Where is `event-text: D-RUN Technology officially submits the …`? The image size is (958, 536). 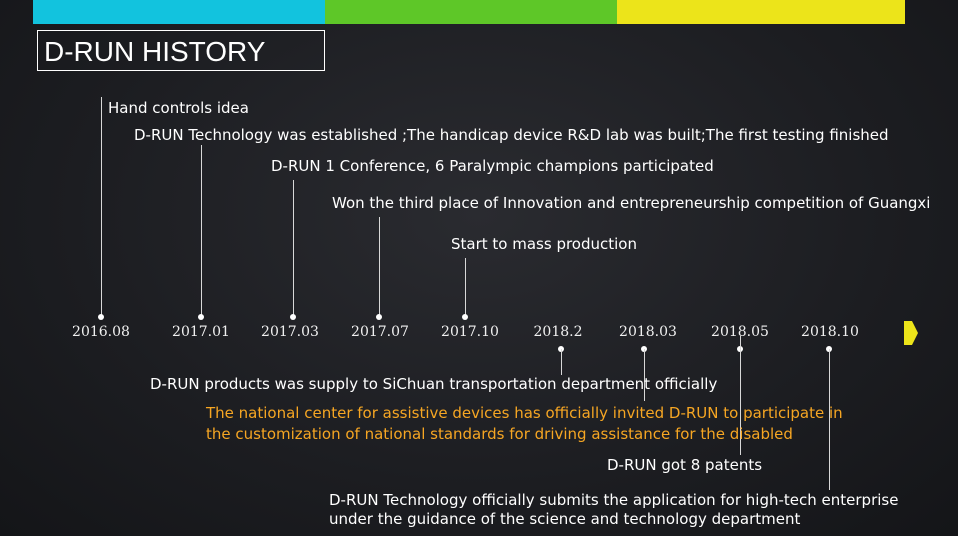
event-text: D-RUN Technology officially submits the … is located at coordinates (614, 500).